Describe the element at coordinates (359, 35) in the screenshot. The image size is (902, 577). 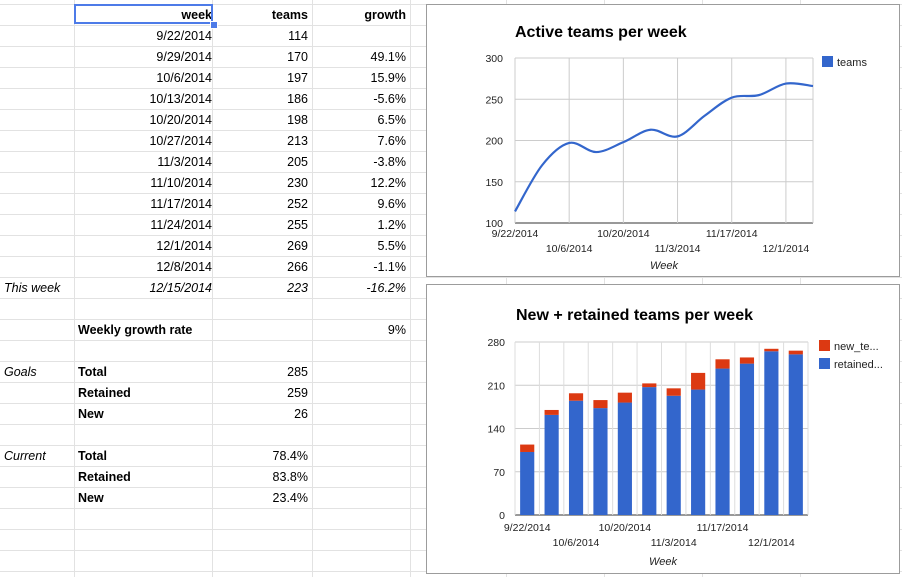
I see `cell-growth` at that location.